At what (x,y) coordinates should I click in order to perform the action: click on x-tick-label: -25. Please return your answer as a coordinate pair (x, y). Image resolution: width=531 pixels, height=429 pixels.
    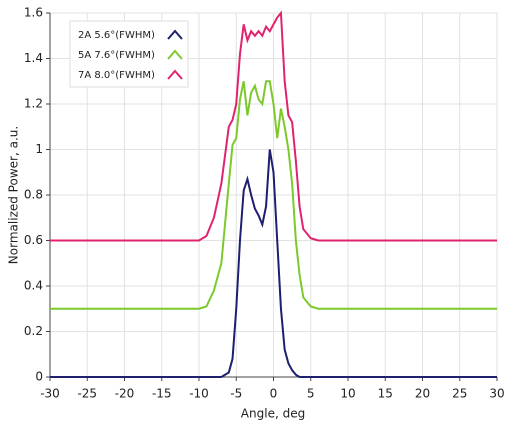
    Looking at the image, I should click on (87, 394).